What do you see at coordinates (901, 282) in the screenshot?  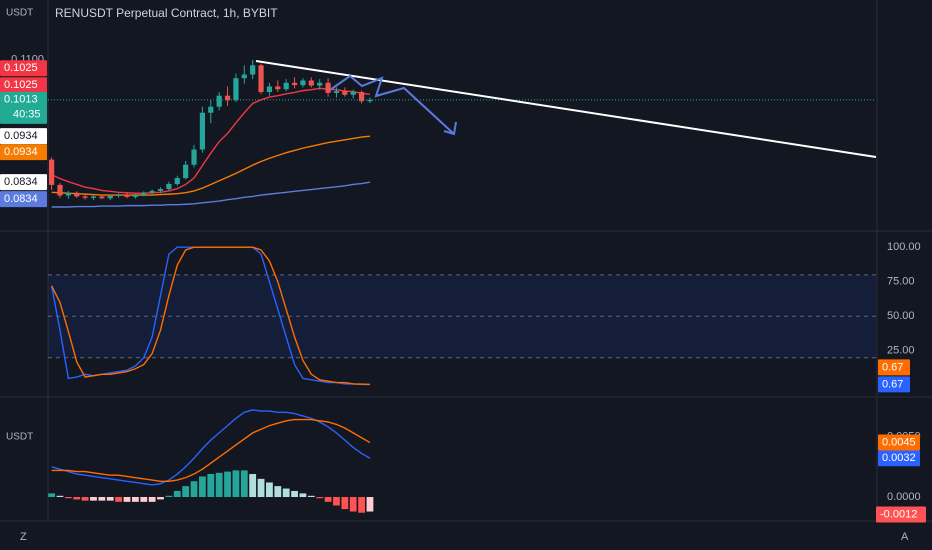 I see `y-tick-label: 75.00` at bounding box center [901, 282].